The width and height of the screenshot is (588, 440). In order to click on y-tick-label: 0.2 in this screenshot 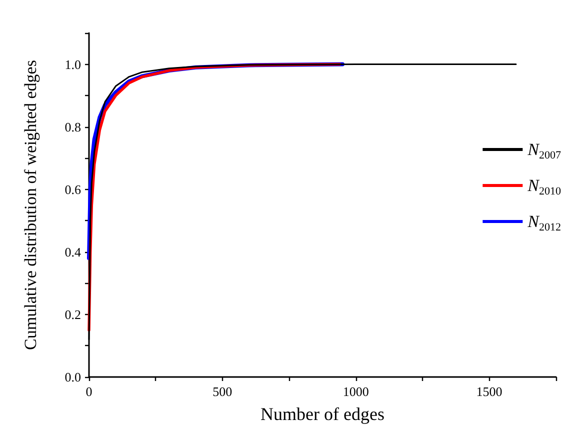, I will do `click(72, 314)`.